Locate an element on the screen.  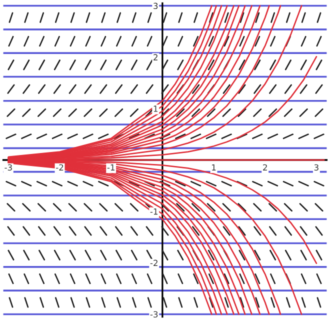
x-tick-label: -2 is located at coordinates (60, 167).